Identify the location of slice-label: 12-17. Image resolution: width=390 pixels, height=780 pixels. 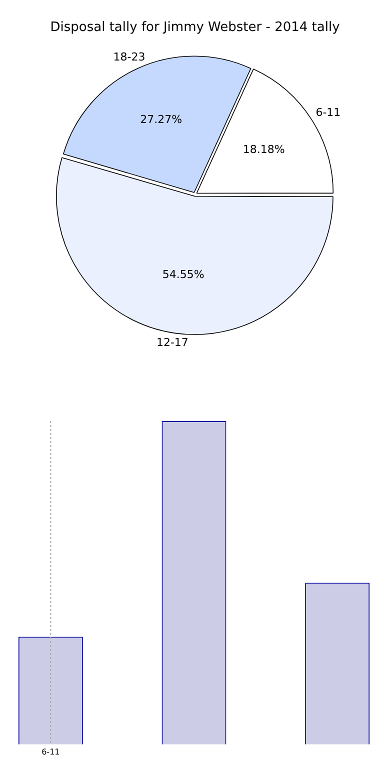
(172, 342).